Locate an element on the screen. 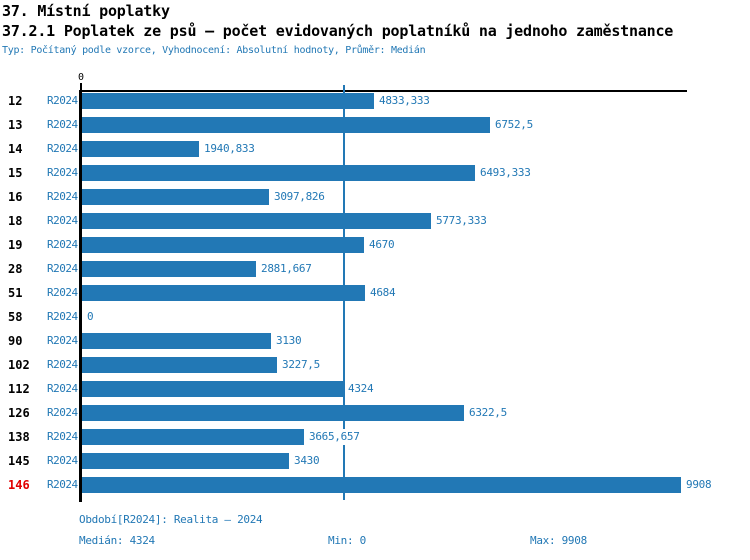 This screenshot has height=560, width=750. row-category-label: 19 is located at coordinates (15, 245).